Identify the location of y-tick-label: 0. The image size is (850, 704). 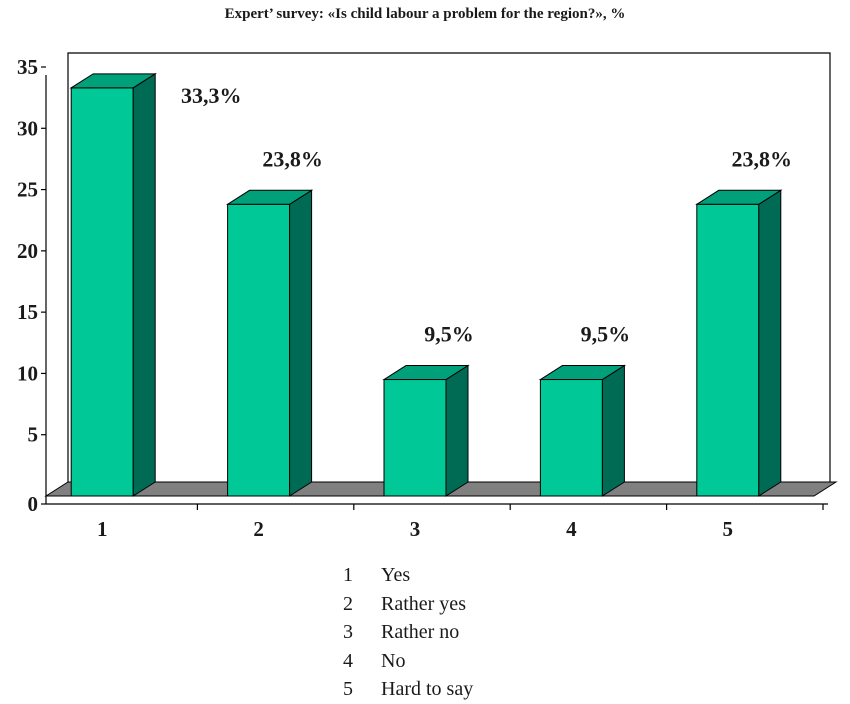
(33, 504).